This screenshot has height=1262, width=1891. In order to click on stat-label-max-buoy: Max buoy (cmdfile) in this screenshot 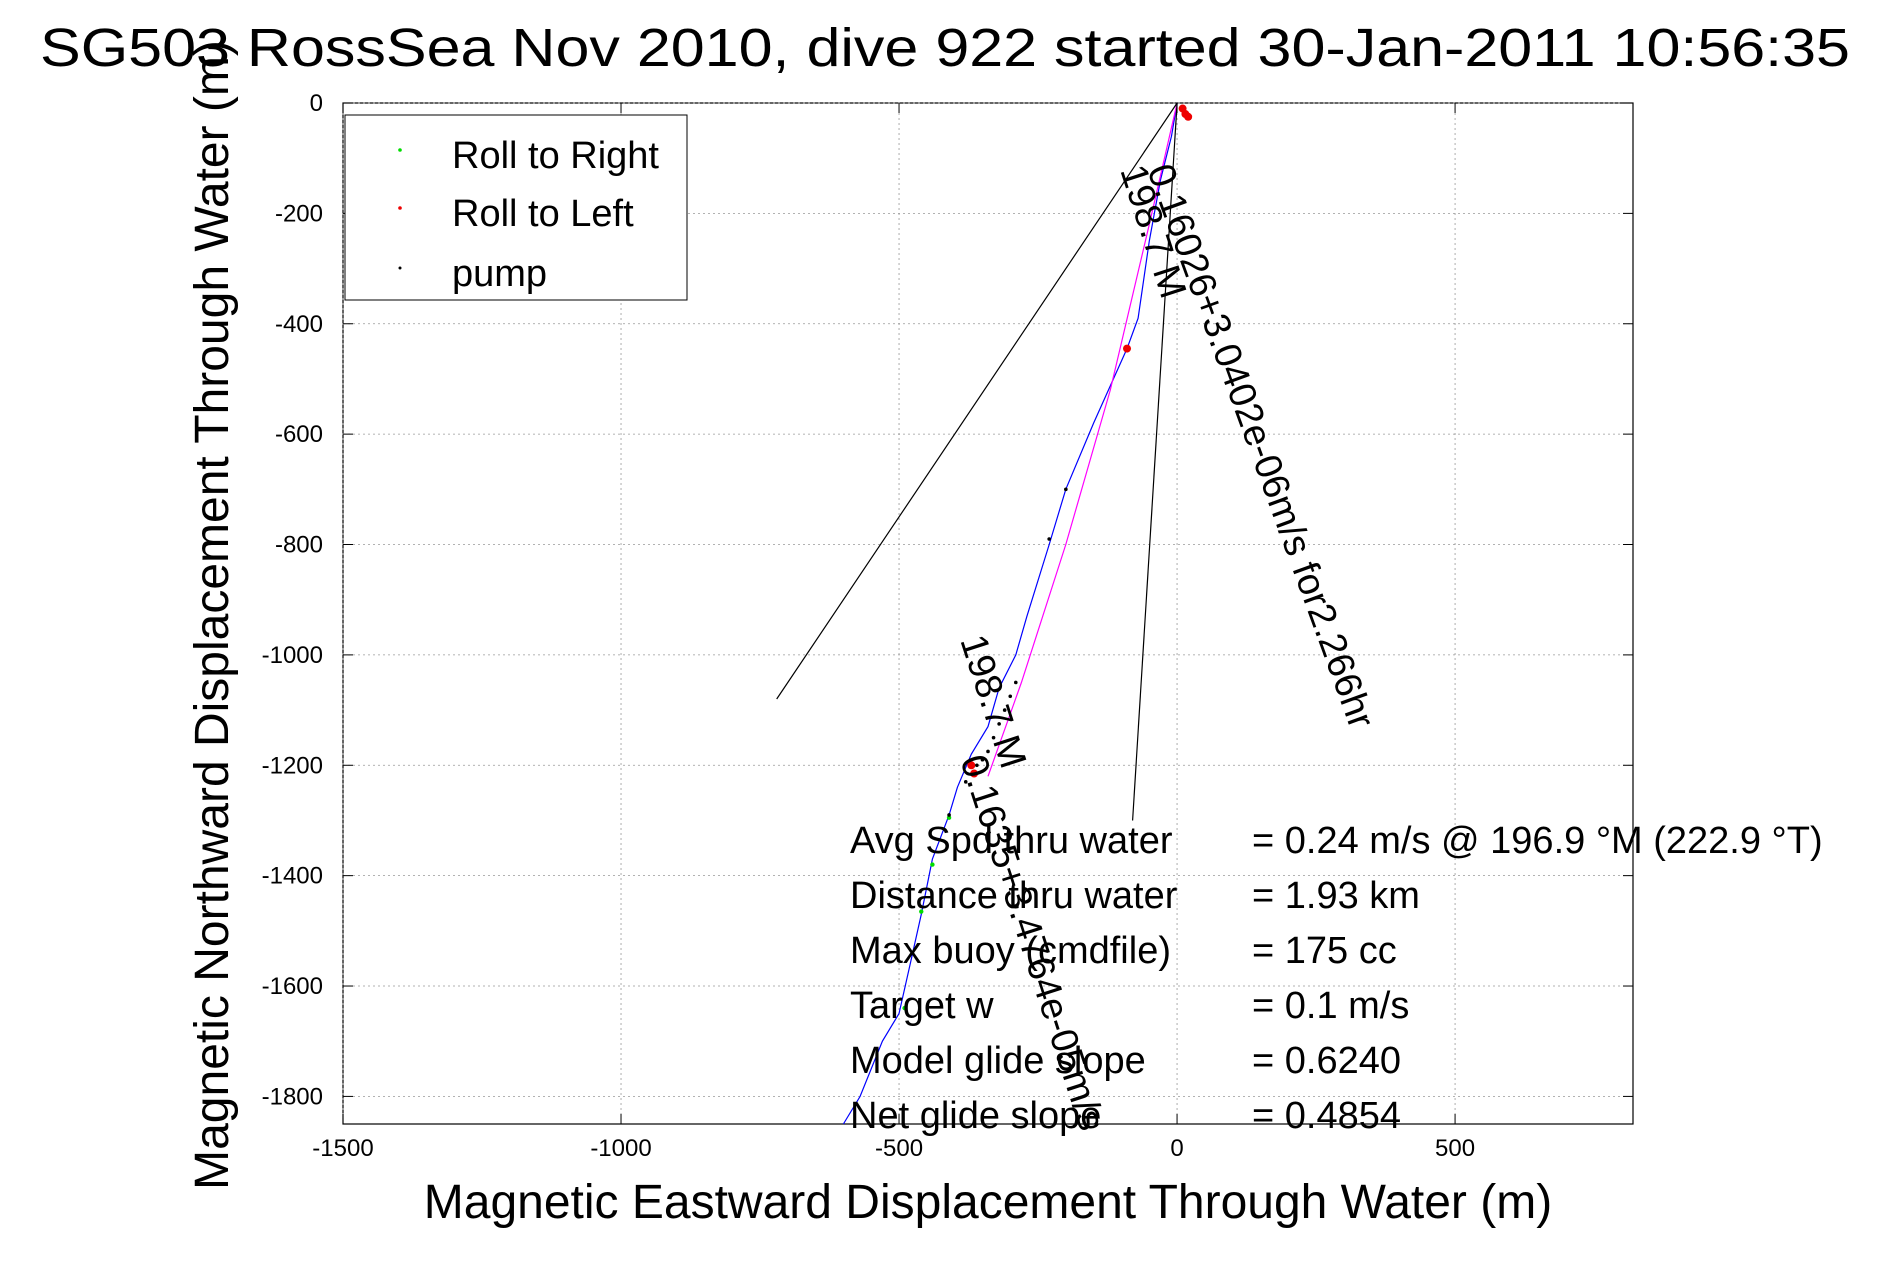, I will do `click(1010, 951)`.